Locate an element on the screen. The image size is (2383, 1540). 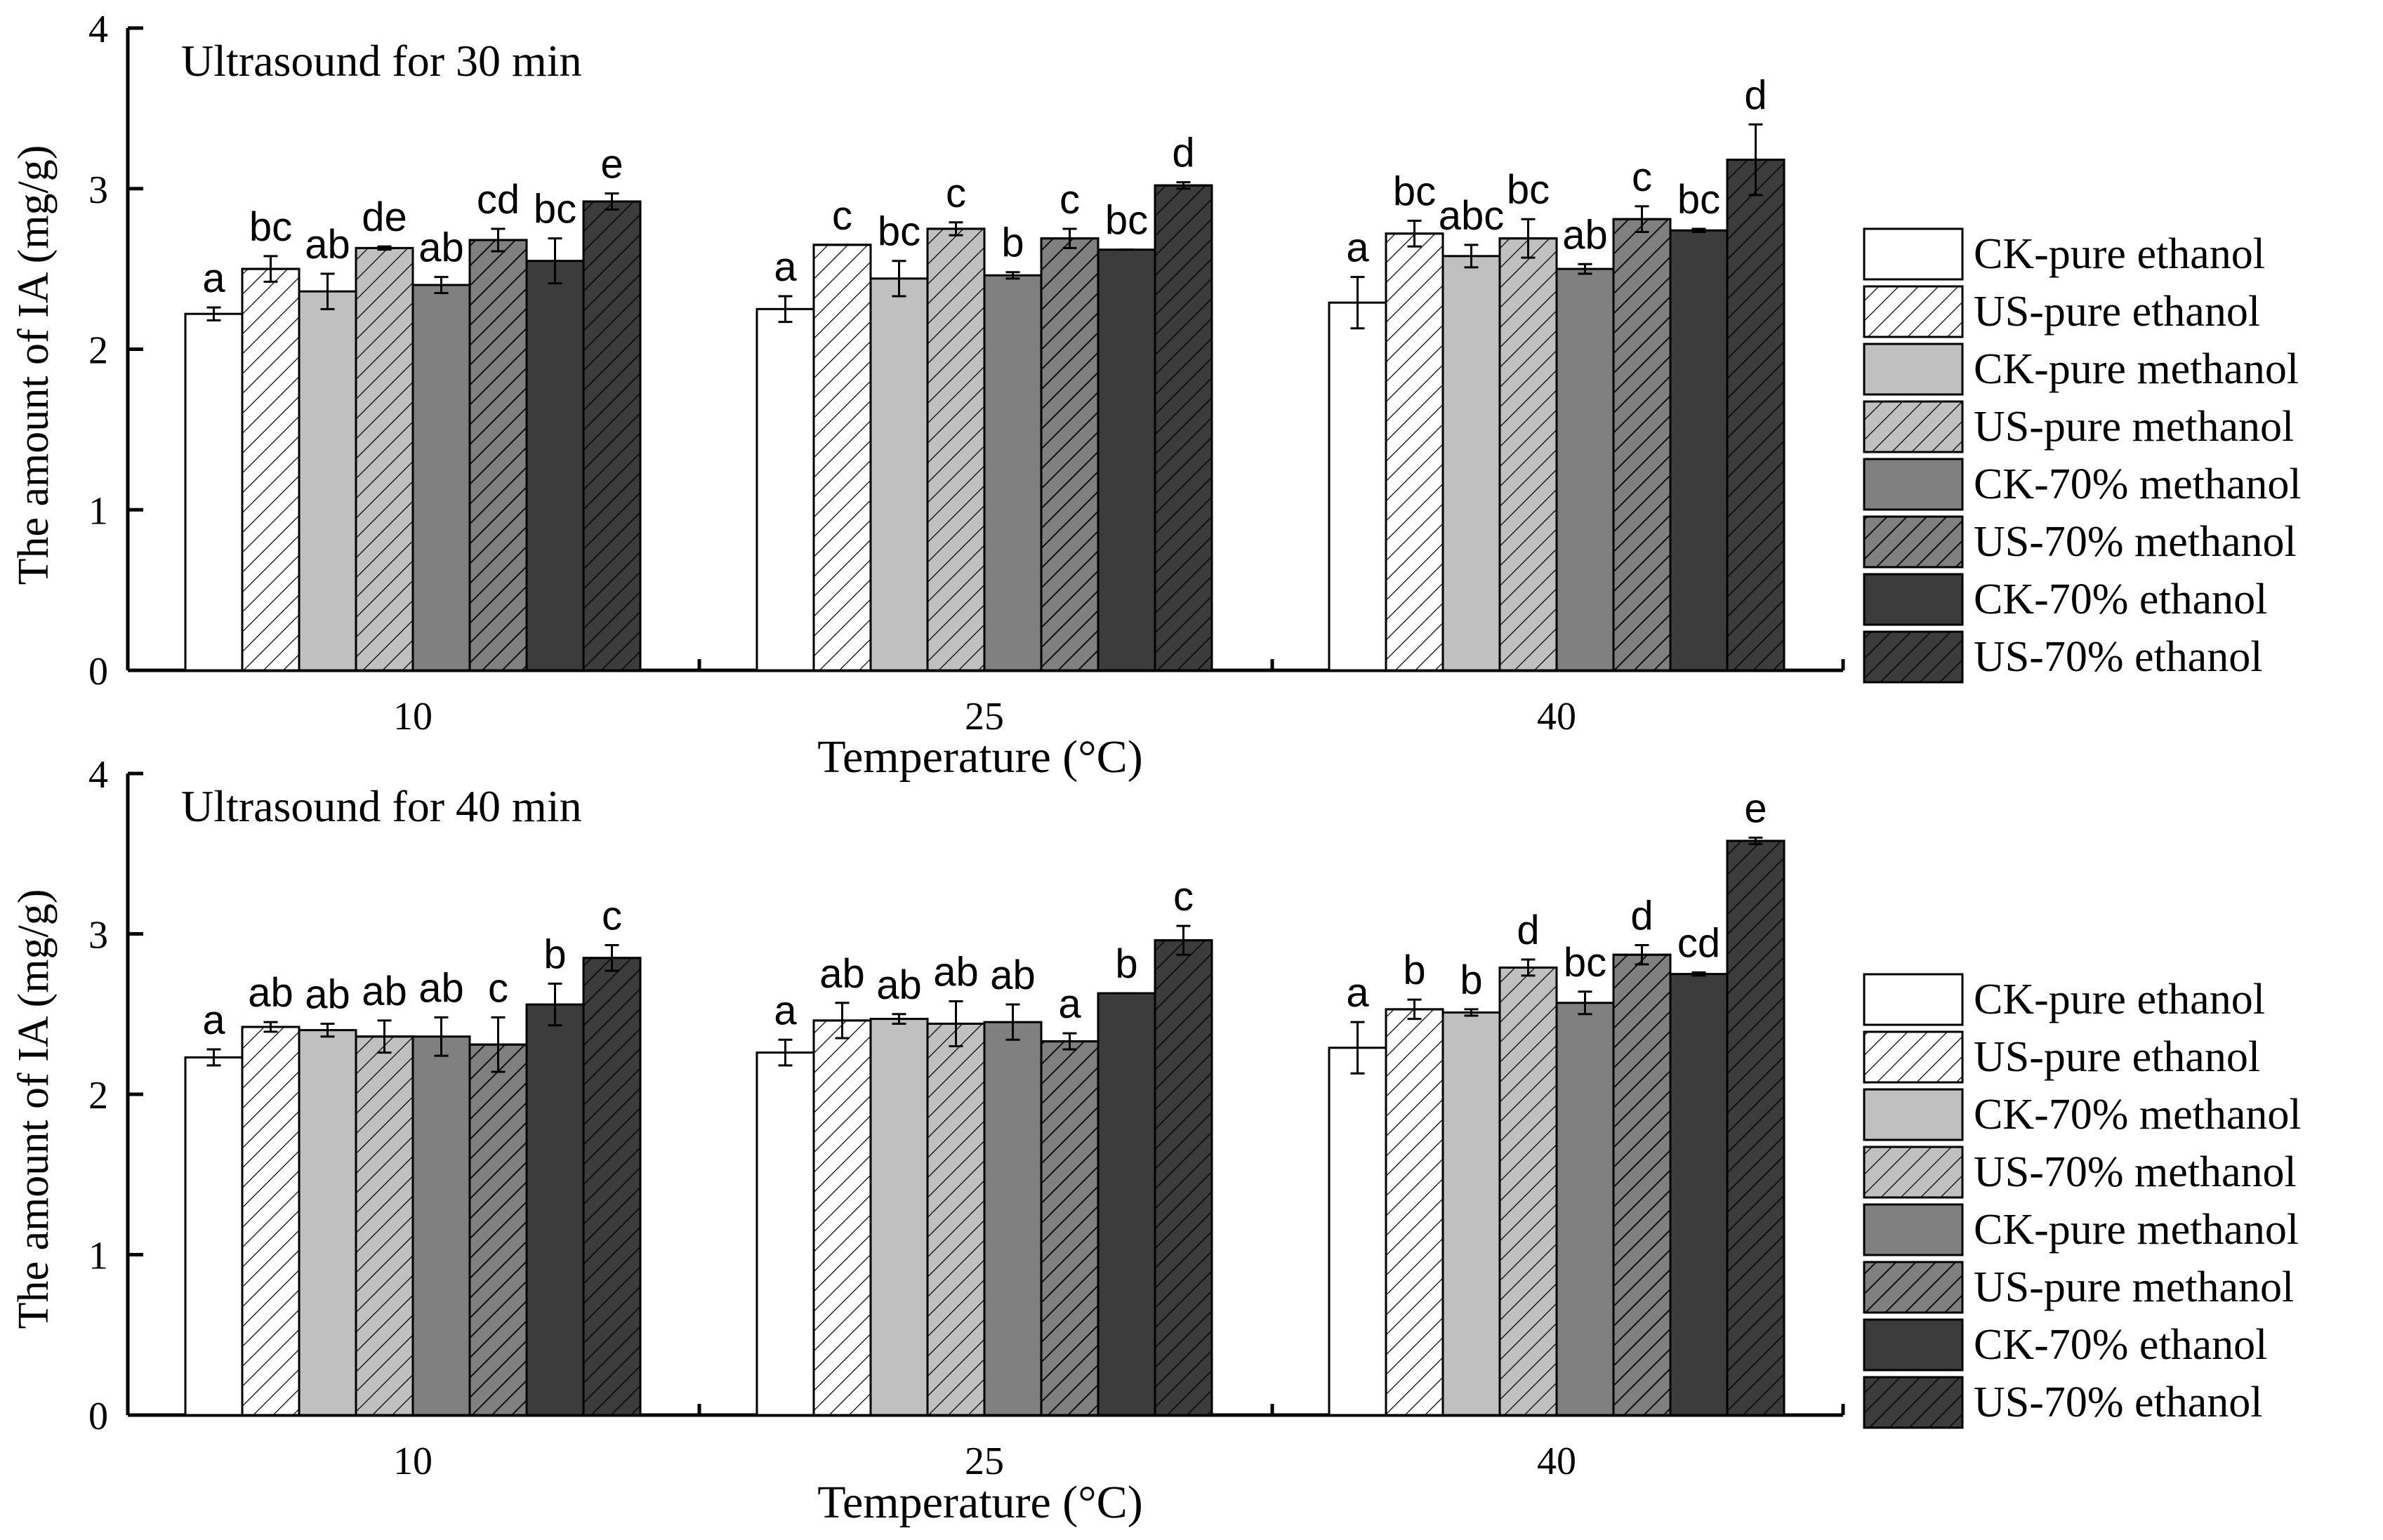
legend-label: US-pure ethanol is located at coordinates (2117, 312).